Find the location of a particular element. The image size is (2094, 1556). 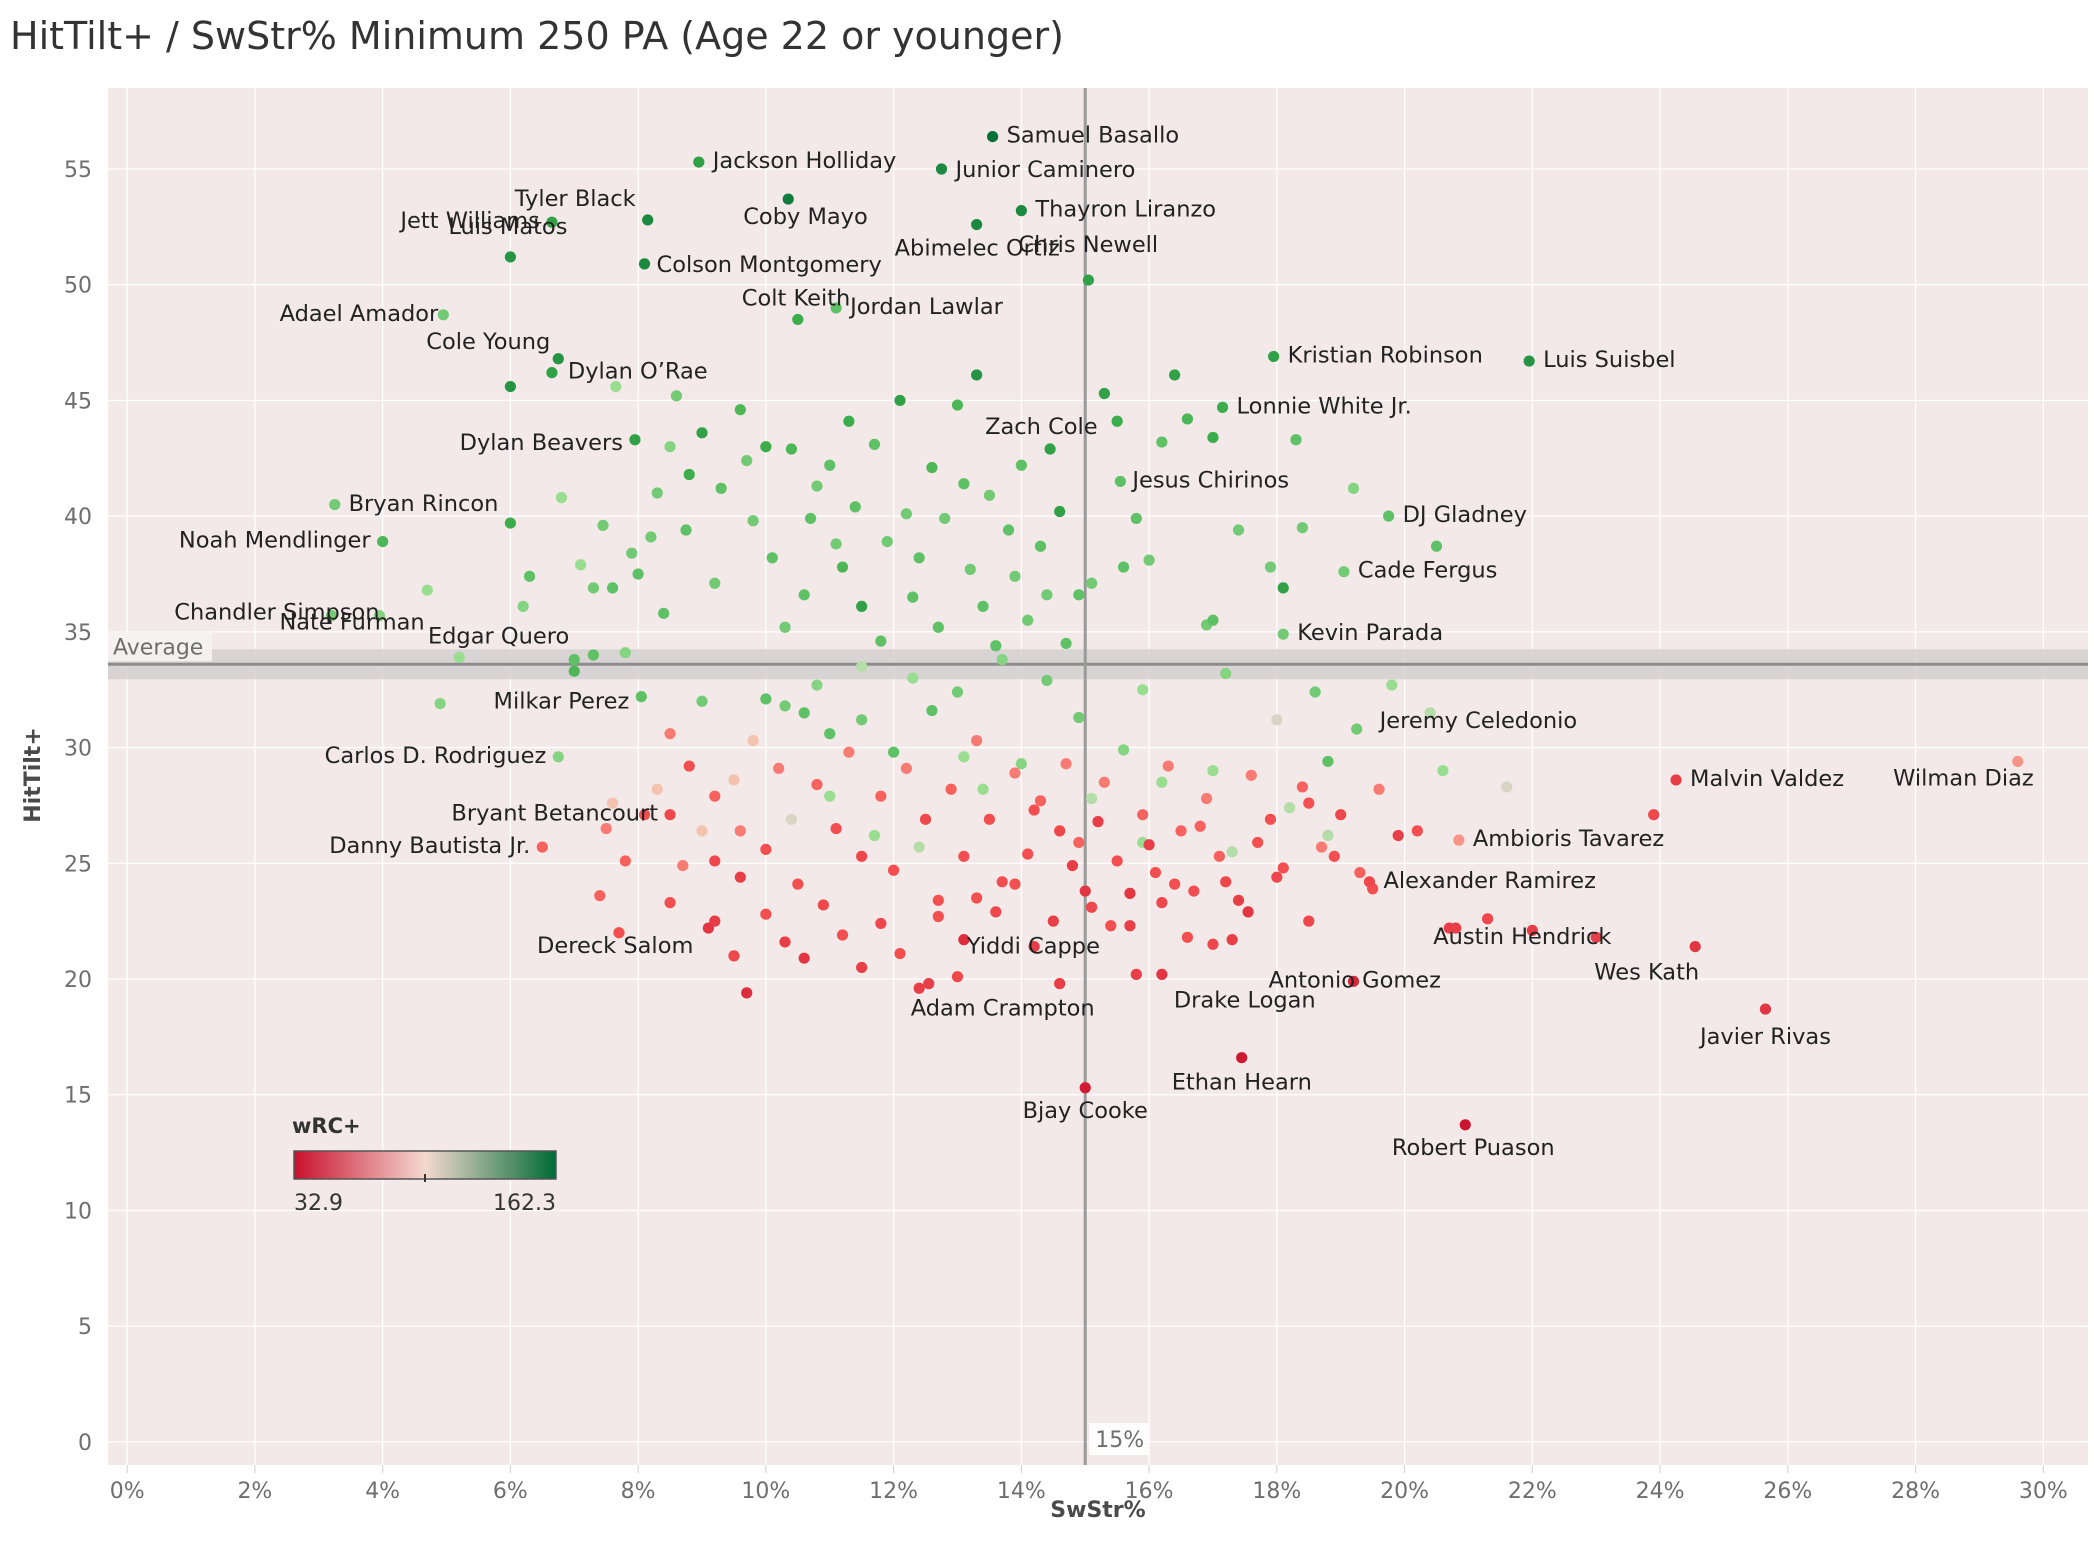

player-label: Dereck Salom is located at coordinates (615, 946).